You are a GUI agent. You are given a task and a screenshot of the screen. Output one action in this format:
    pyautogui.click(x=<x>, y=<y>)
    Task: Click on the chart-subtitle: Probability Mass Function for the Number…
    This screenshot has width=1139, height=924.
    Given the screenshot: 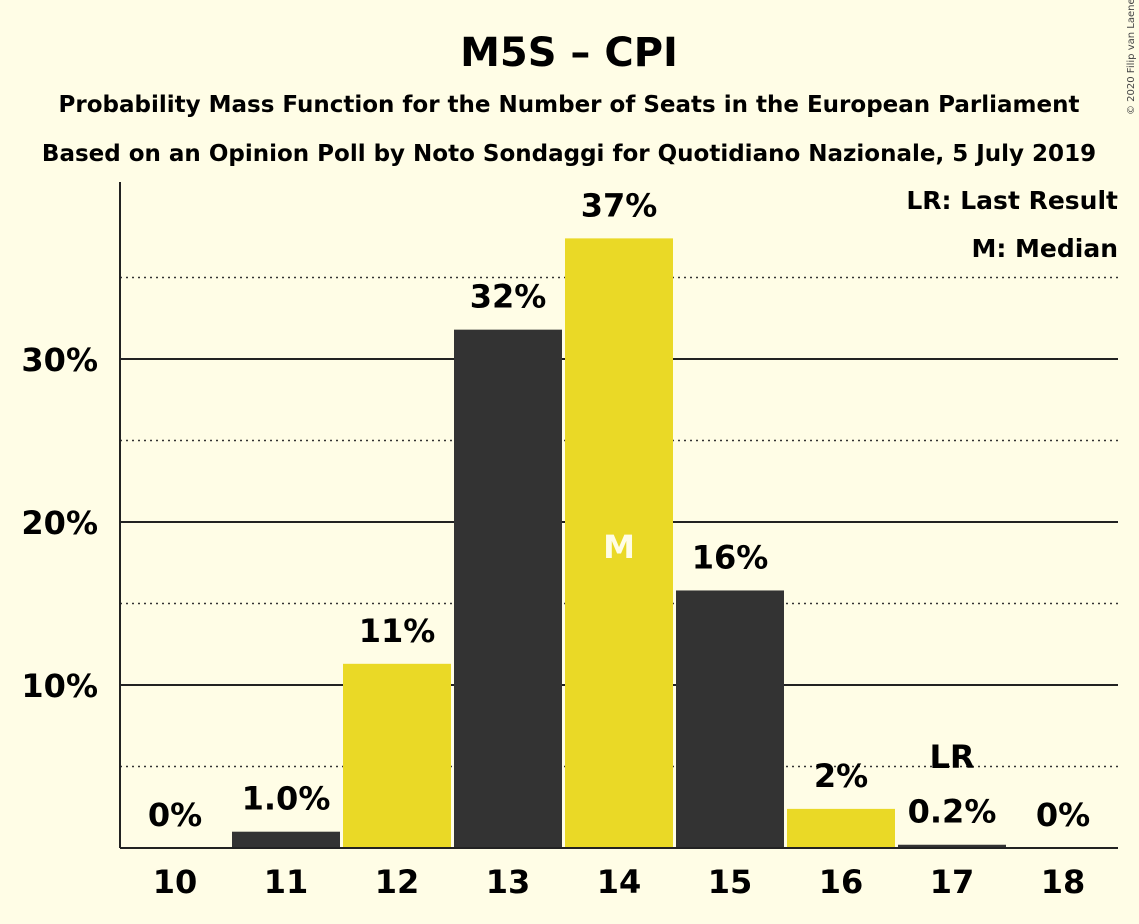 What is the action you would take?
    pyautogui.click(x=569, y=105)
    